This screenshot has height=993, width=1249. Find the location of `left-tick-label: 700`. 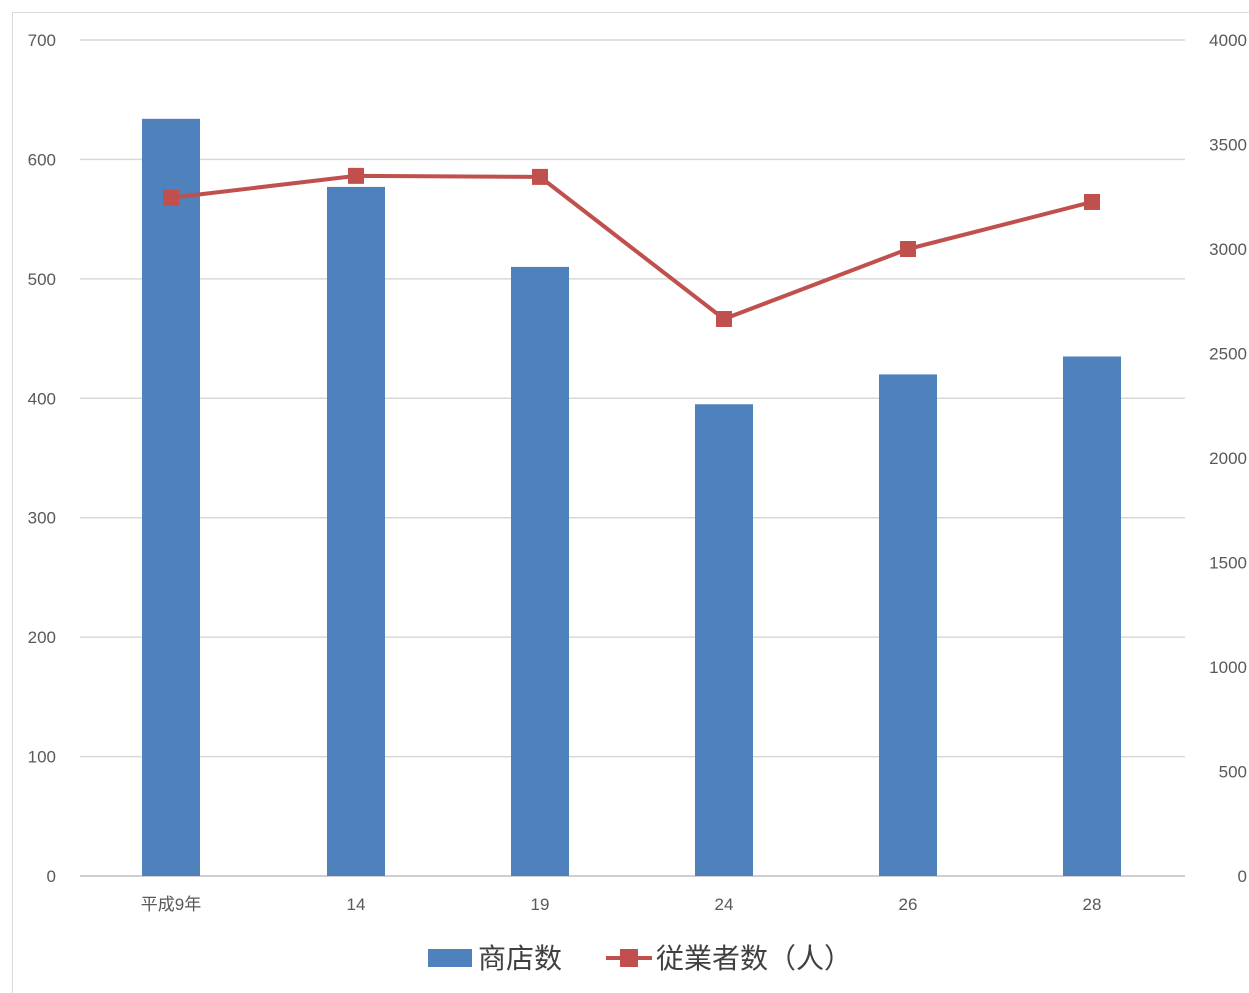

left-tick-label: 700 is located at coordinates (42, 40).